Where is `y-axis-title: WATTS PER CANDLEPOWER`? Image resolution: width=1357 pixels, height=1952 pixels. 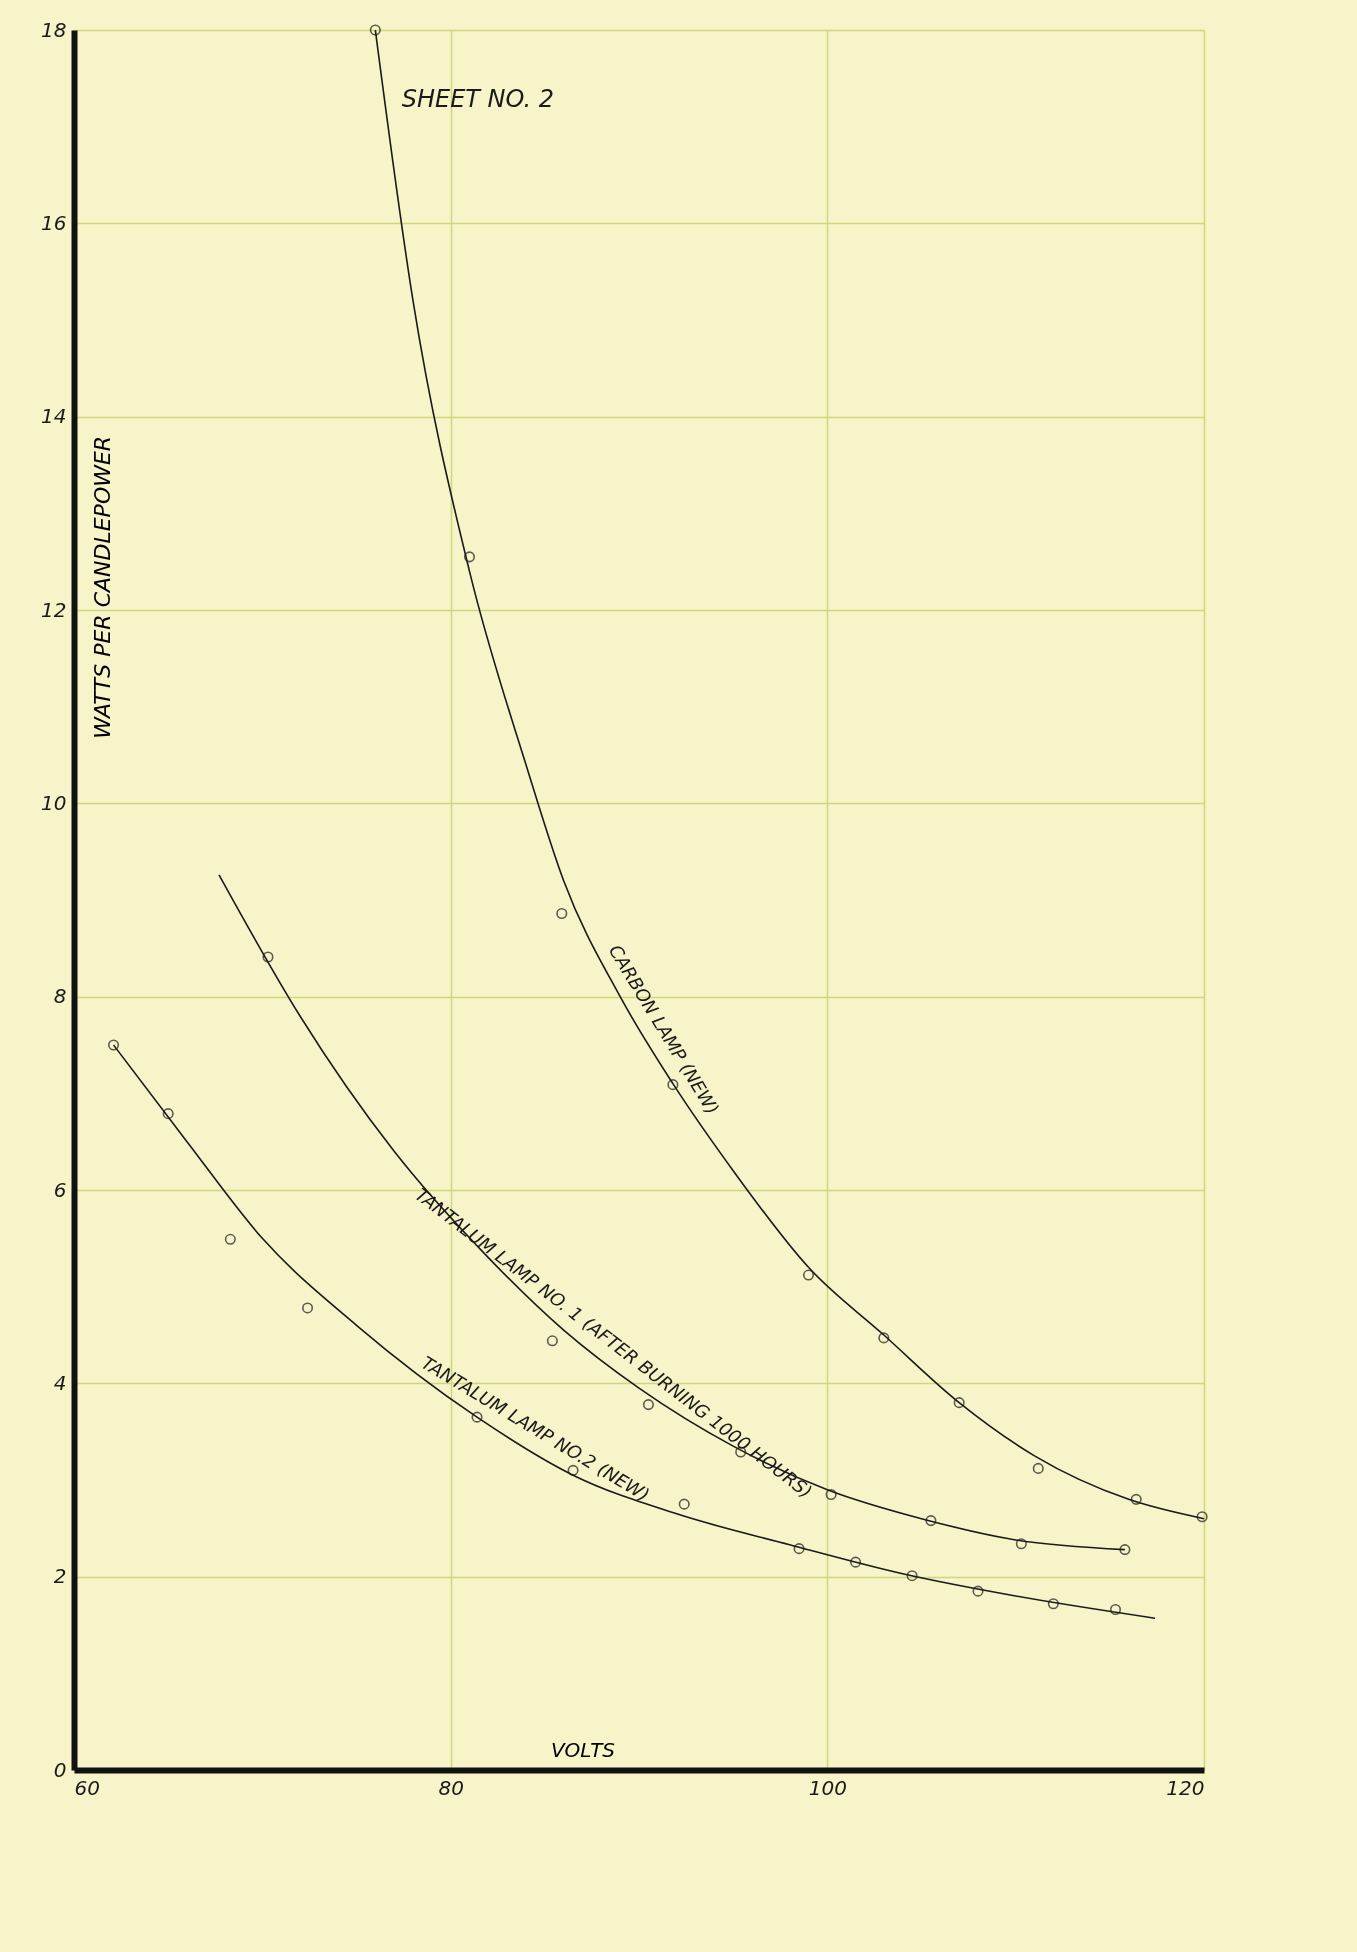 y-axis-title: WATTS PER CANDLEPOWER is located at coordinates (102, 587).